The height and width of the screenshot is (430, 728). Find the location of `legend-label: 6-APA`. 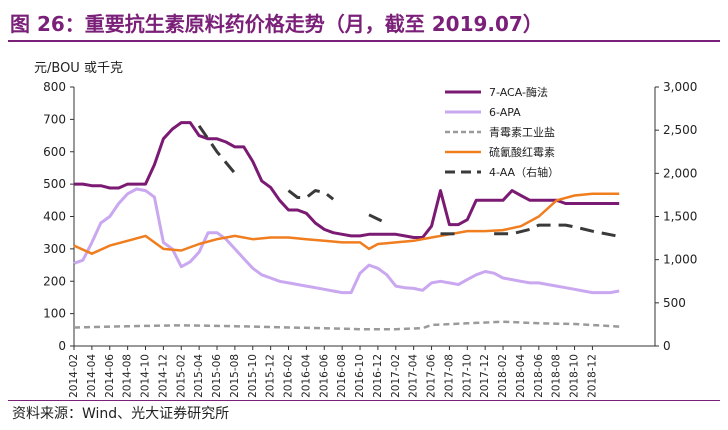

legend-label: 6-APA is located at coordinates (505, 112).